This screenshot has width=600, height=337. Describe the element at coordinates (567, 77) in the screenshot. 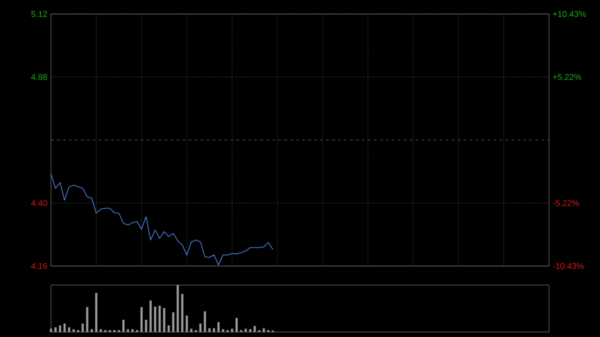

I see `y2-tick-label: +5.22%` at that location.